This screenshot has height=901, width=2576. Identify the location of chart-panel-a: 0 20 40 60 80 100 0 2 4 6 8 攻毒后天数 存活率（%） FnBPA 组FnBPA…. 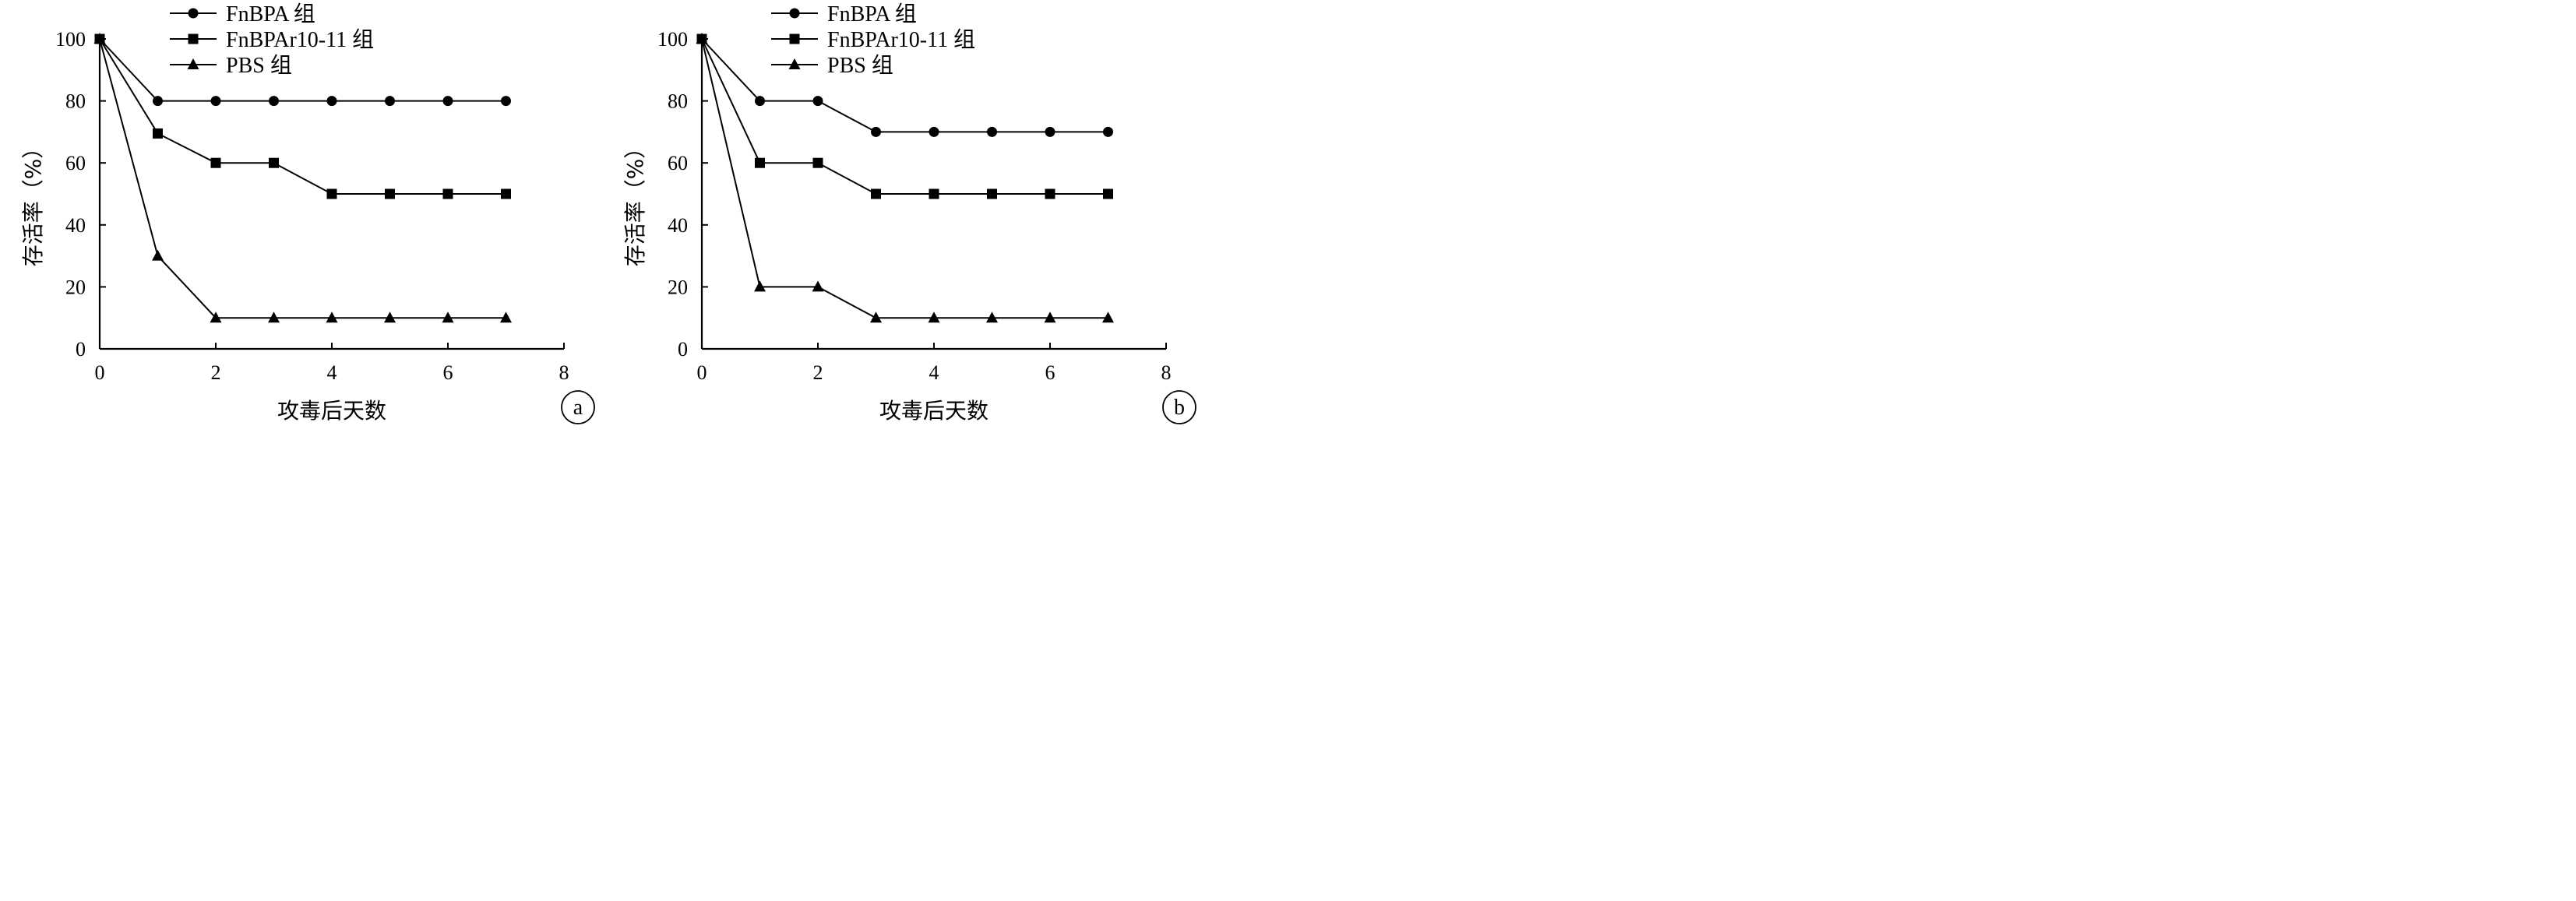
(307, 213).